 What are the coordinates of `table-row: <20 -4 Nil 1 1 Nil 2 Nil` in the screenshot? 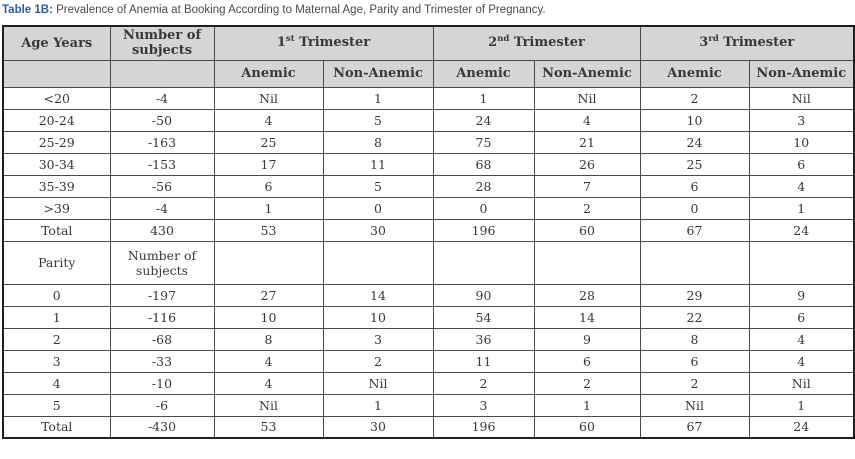 It's located at (428, 98).